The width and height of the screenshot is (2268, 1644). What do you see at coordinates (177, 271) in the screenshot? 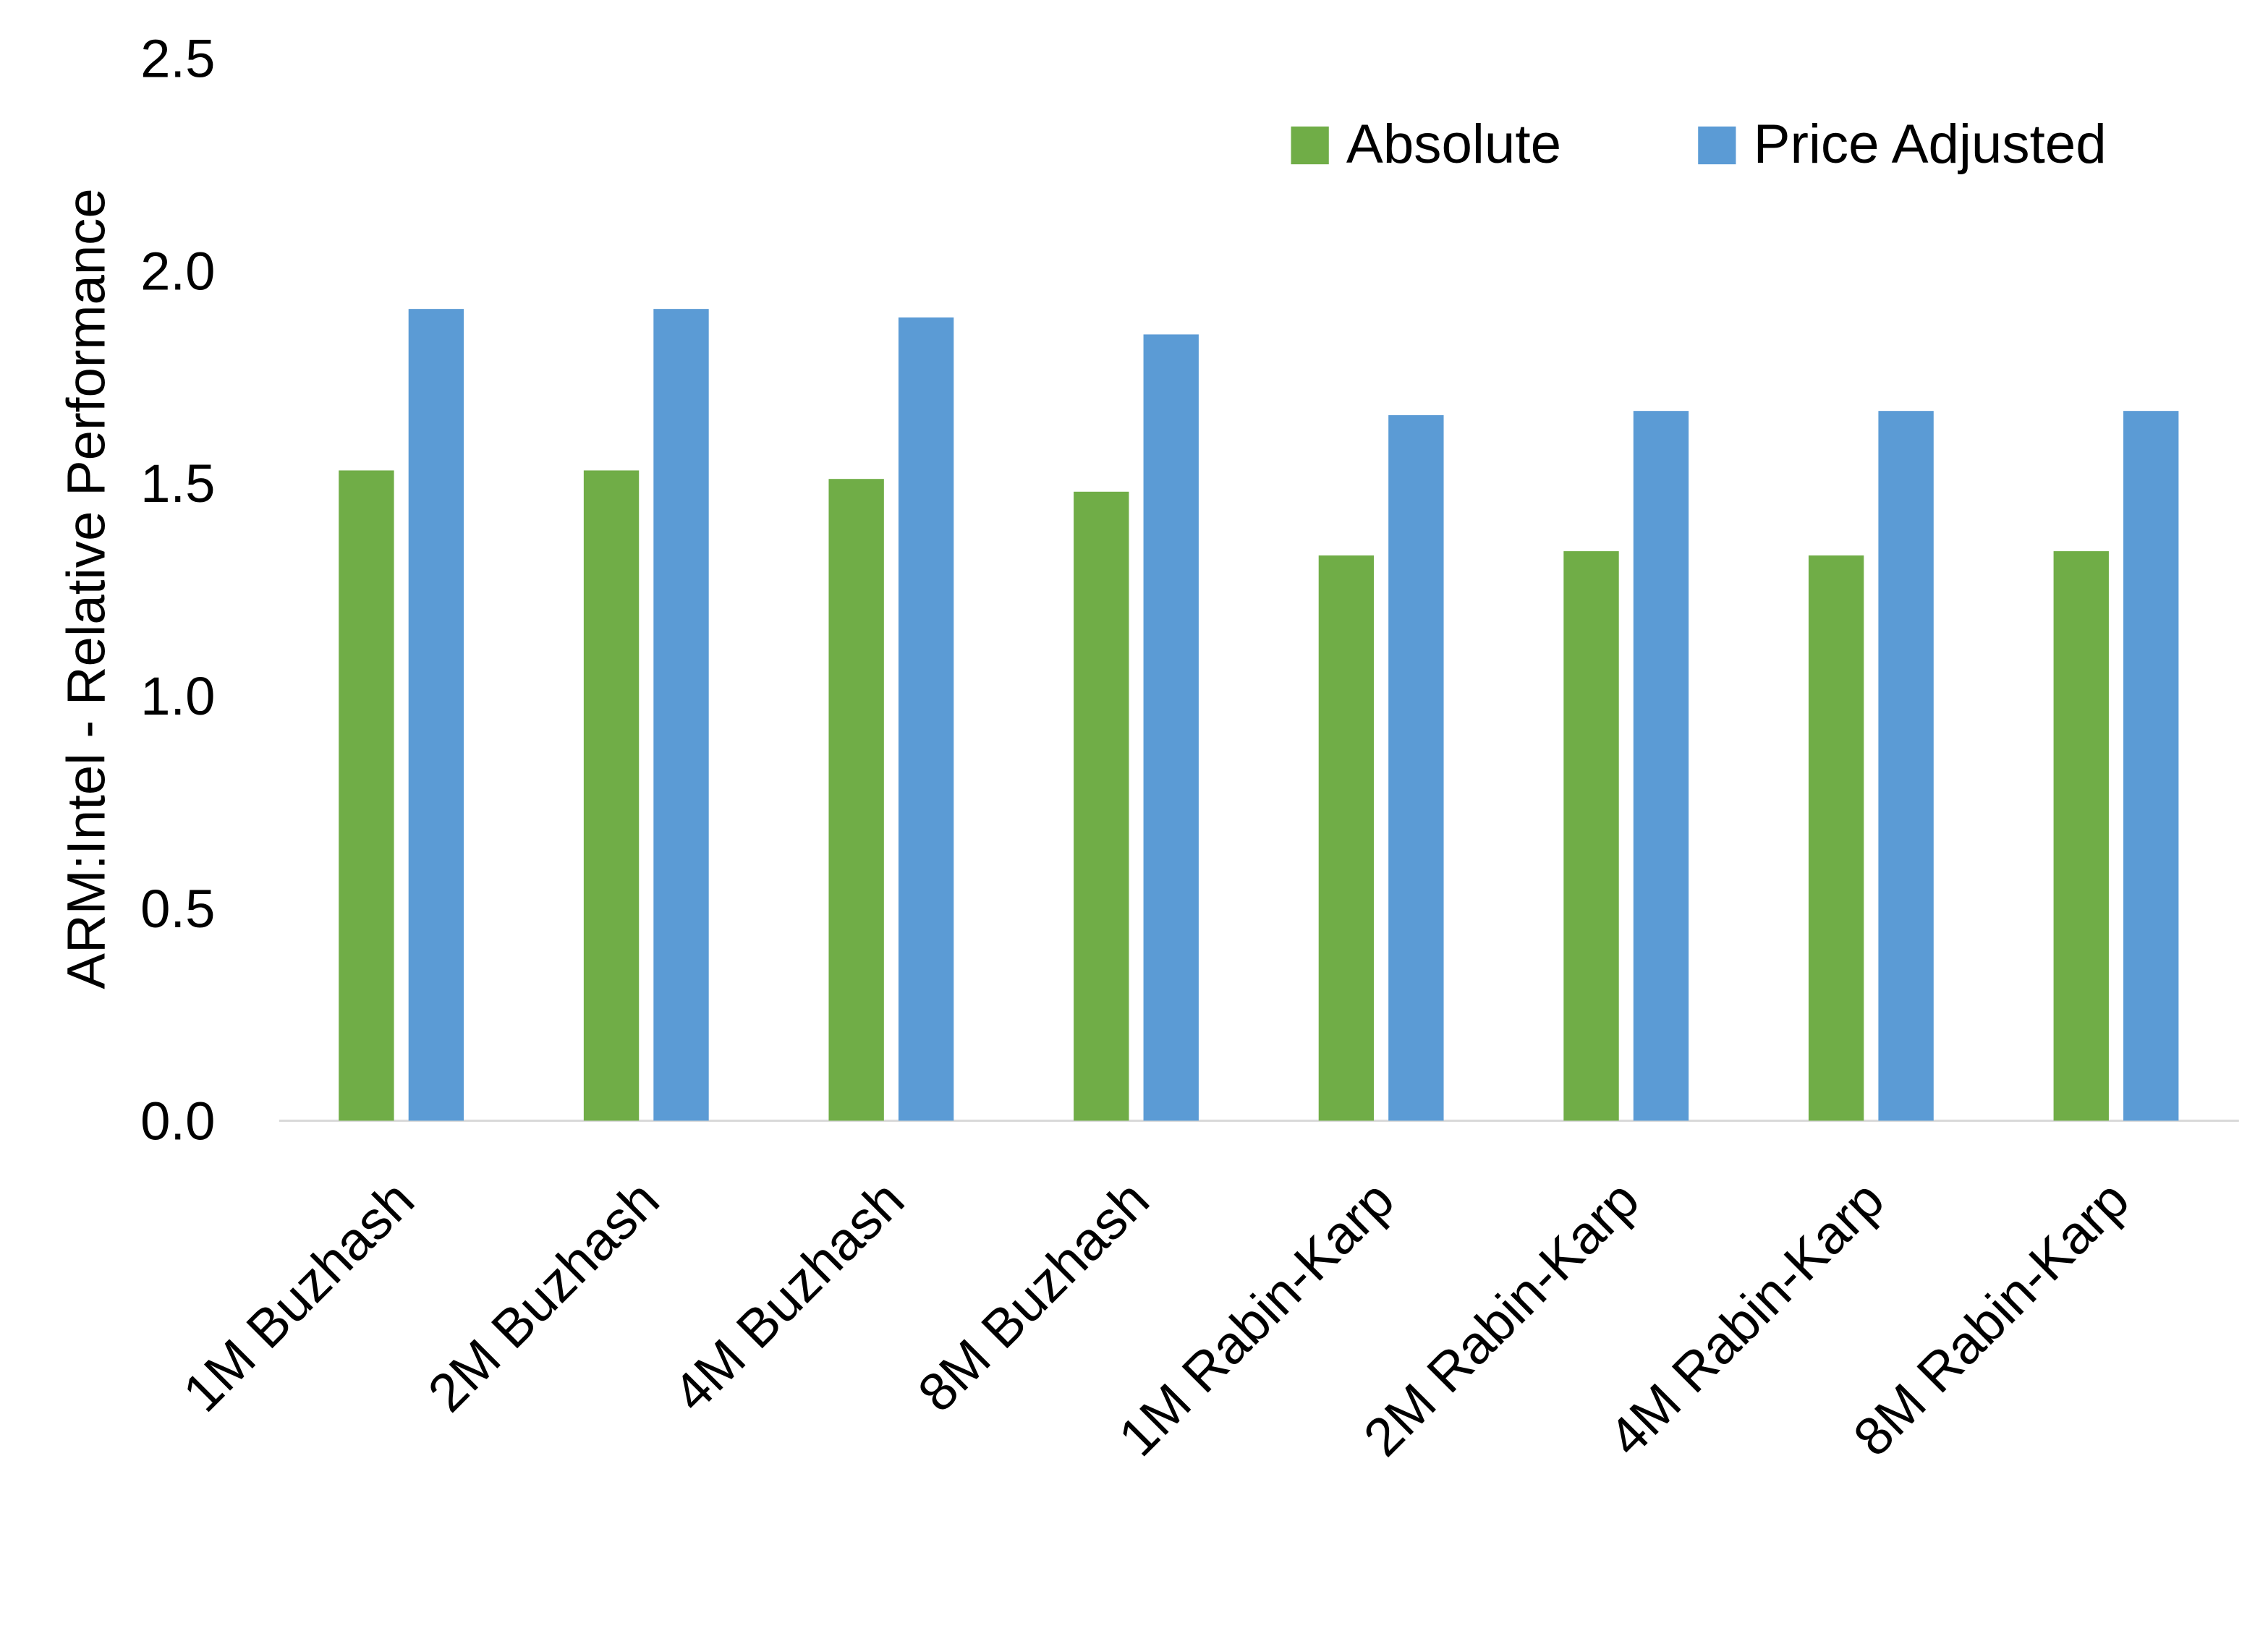
I see `y-tick-label: 2.0` at bounding box center [177, 271].